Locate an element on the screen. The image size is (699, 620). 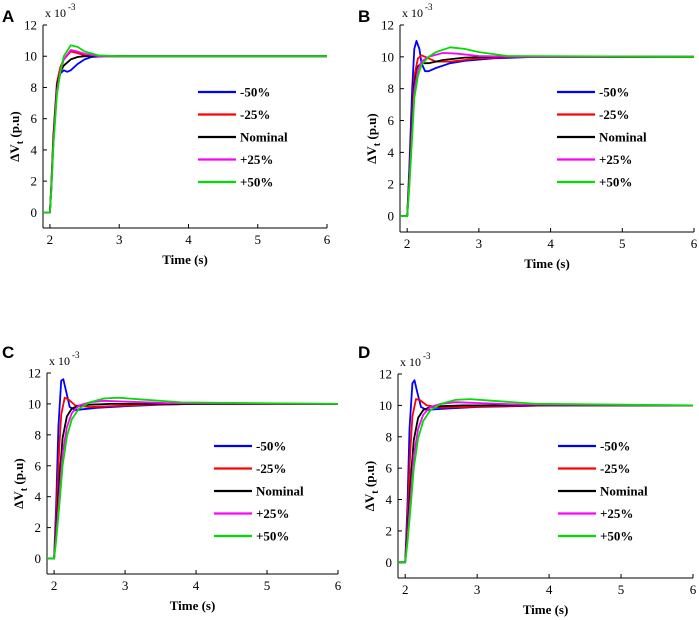
panel-letter: B is located at coordinates (364, 16).